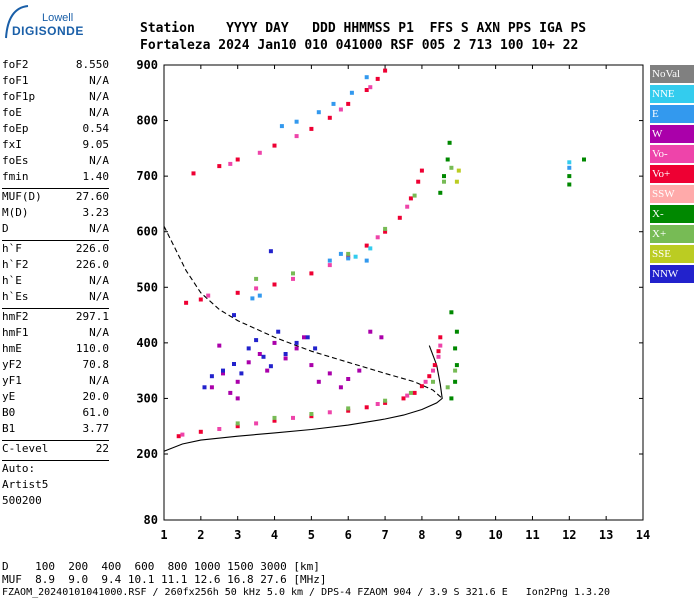 The width and height of the screenshot is (700, 600). What do you see at coordinates (22, 196) in the screenshot?
I see `param-name: MUF(D)` at bounding box center [22, 196].